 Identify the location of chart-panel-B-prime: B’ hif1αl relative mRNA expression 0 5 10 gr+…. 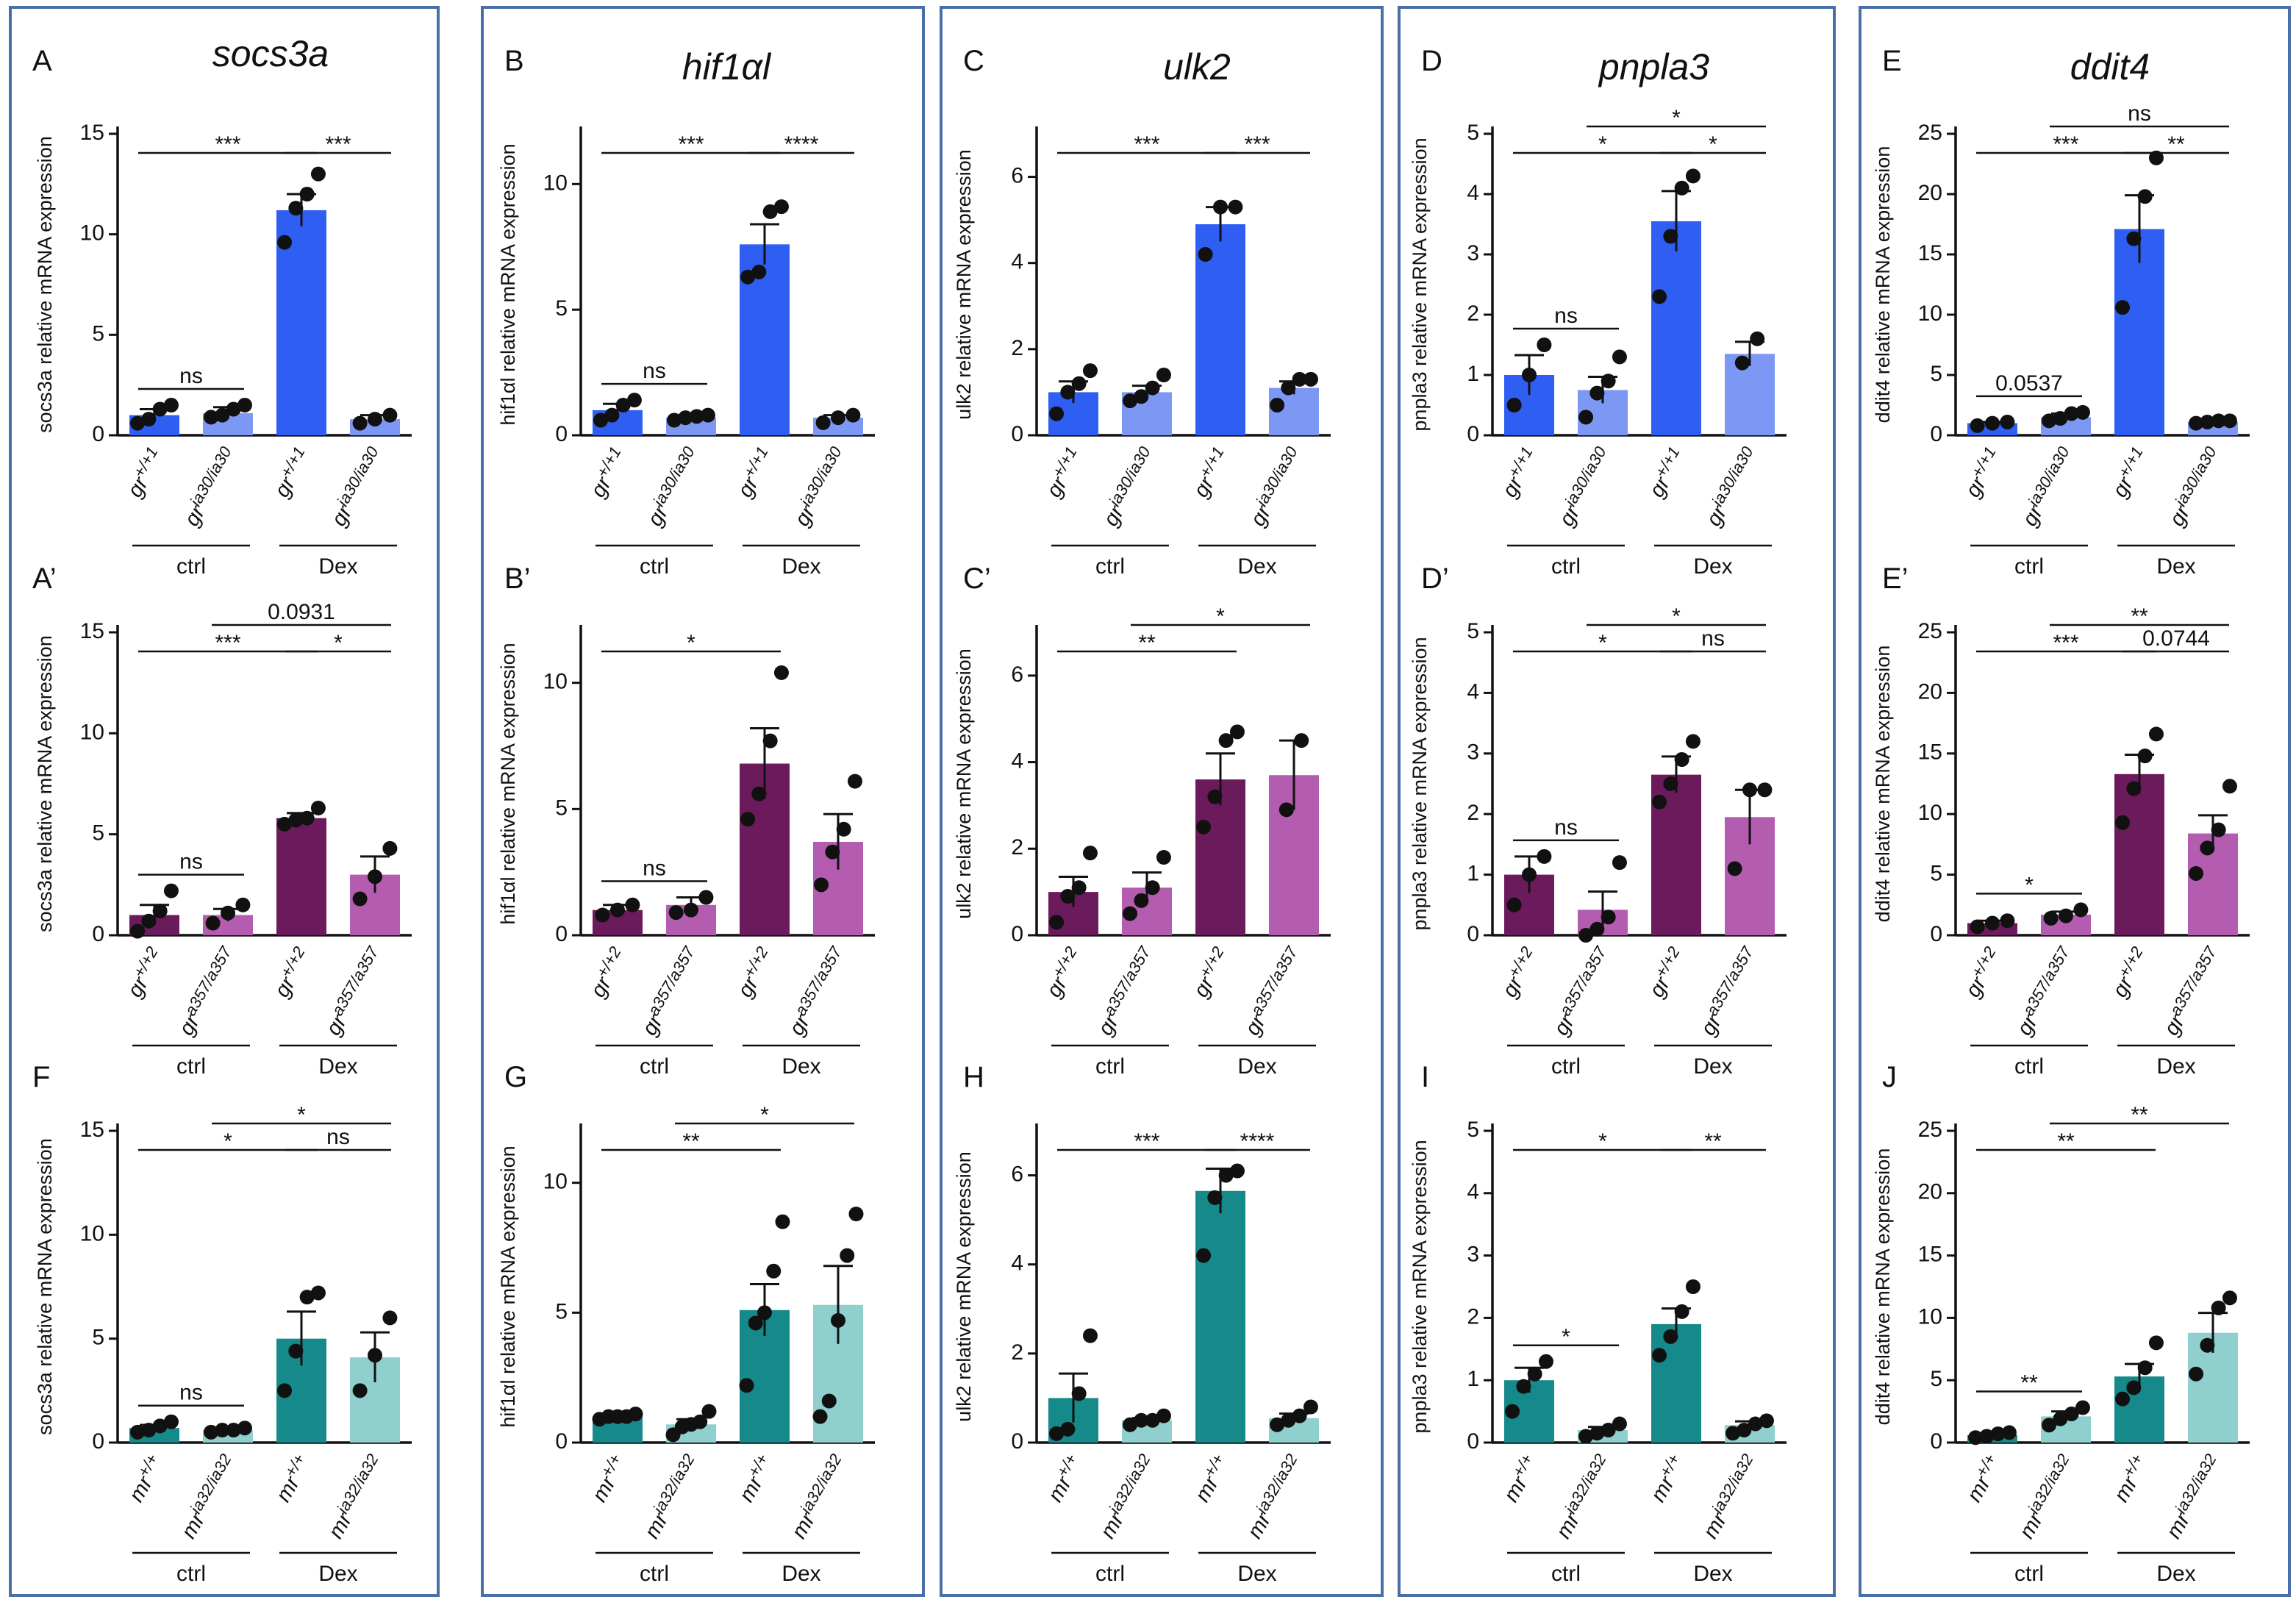
(686, 820).